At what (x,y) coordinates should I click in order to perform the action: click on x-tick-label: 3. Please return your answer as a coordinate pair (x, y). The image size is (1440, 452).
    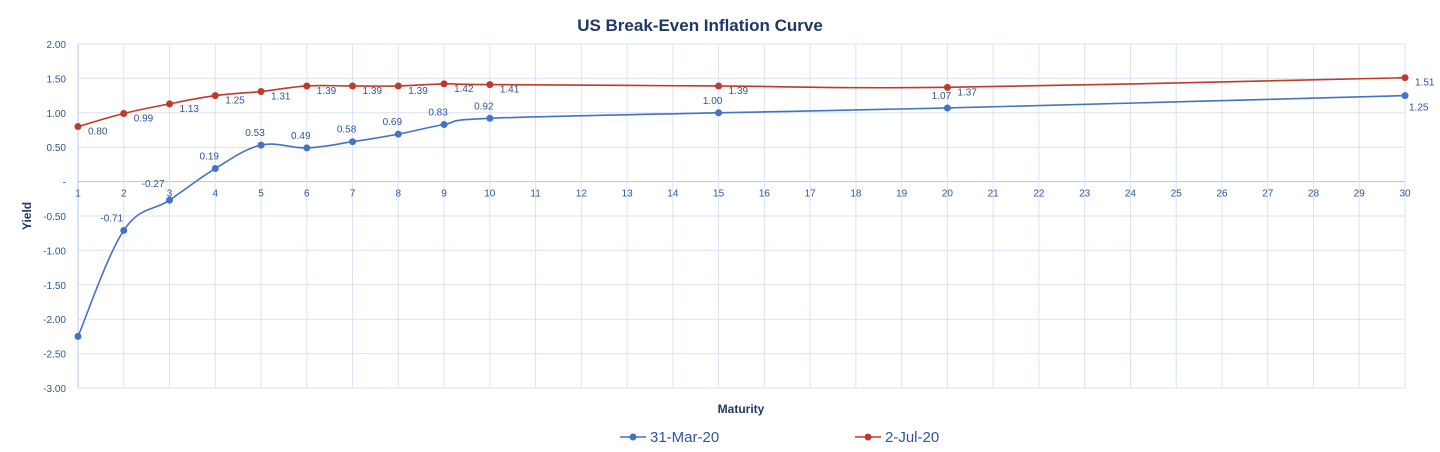
    Looking at the image, I should click on (170, 194).